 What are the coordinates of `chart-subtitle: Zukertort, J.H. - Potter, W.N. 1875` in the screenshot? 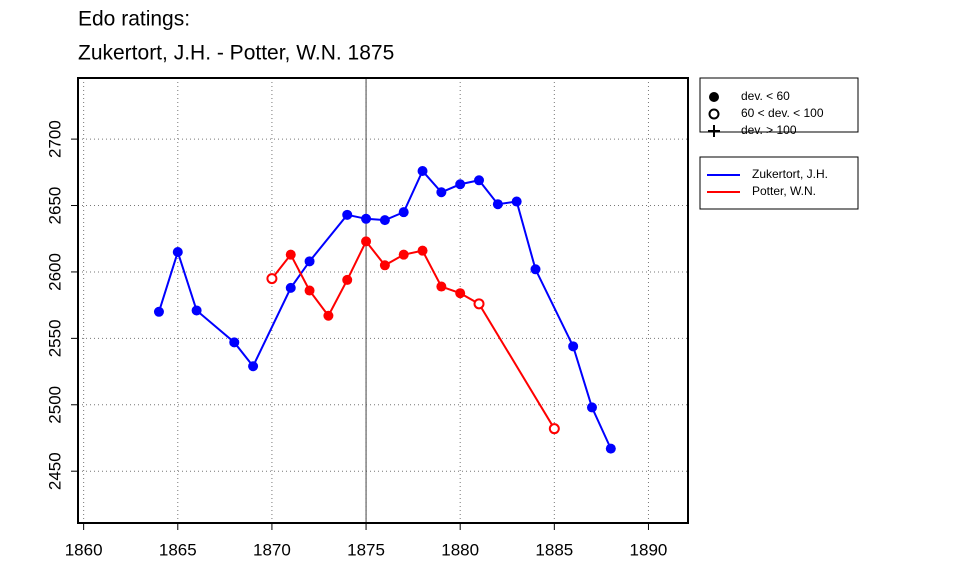 It's located at (236, 53).